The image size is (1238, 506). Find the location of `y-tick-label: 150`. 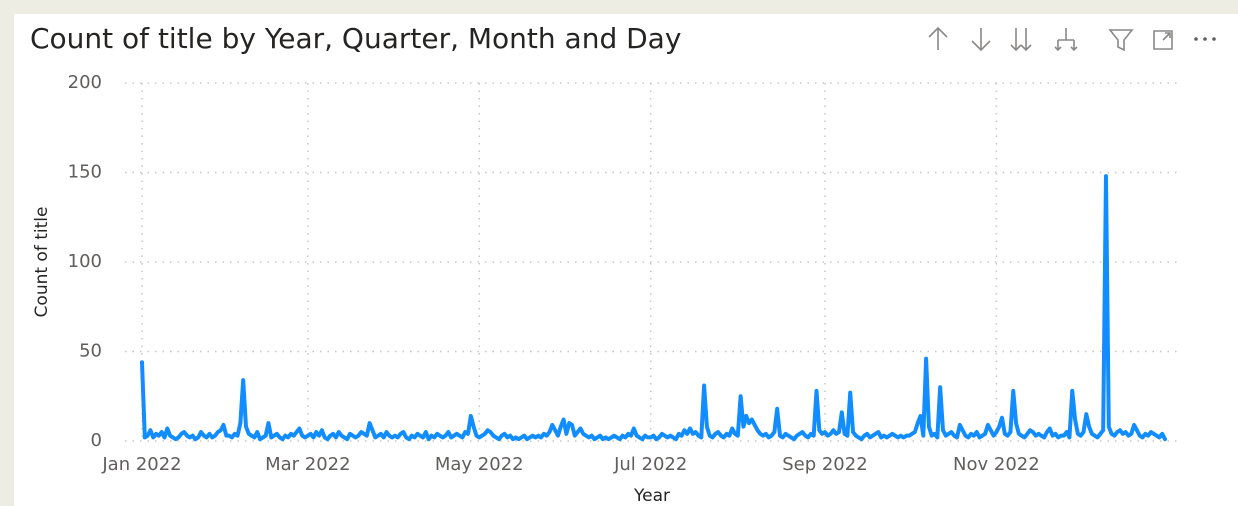

y-tick-label: 150 is located at coordinates (85, 172).